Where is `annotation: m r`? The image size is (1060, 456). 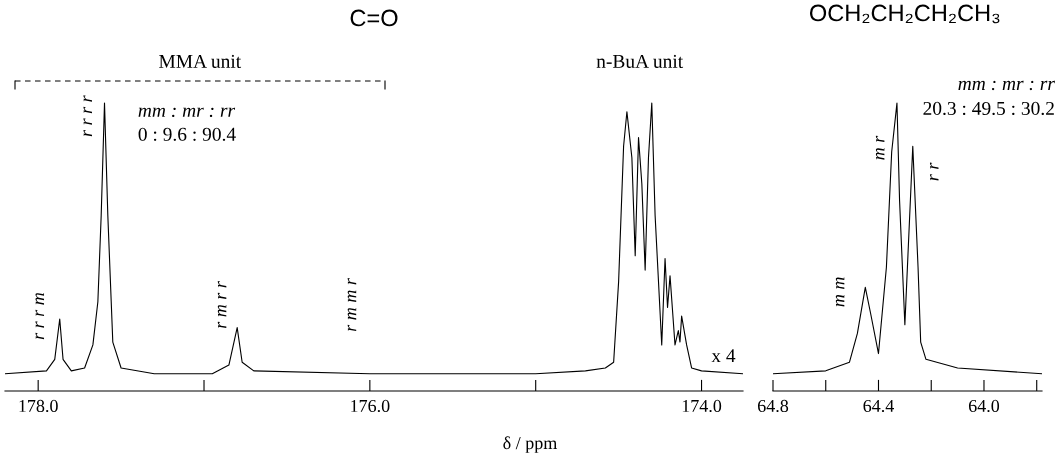 annotation: m r is located at coordinates (880, 147).